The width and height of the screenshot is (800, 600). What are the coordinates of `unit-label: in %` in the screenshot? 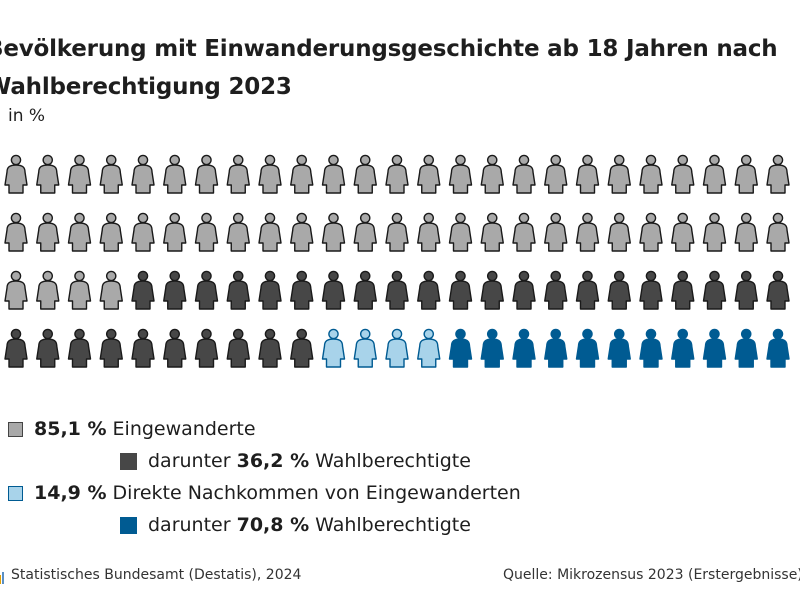 It's located at (27, 116).